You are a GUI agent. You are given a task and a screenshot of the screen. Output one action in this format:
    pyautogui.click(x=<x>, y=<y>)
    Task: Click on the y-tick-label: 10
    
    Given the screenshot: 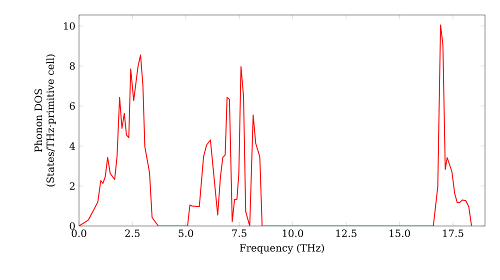 What is the action you would take?
    pyautogui.click(x=69, y=26)
    